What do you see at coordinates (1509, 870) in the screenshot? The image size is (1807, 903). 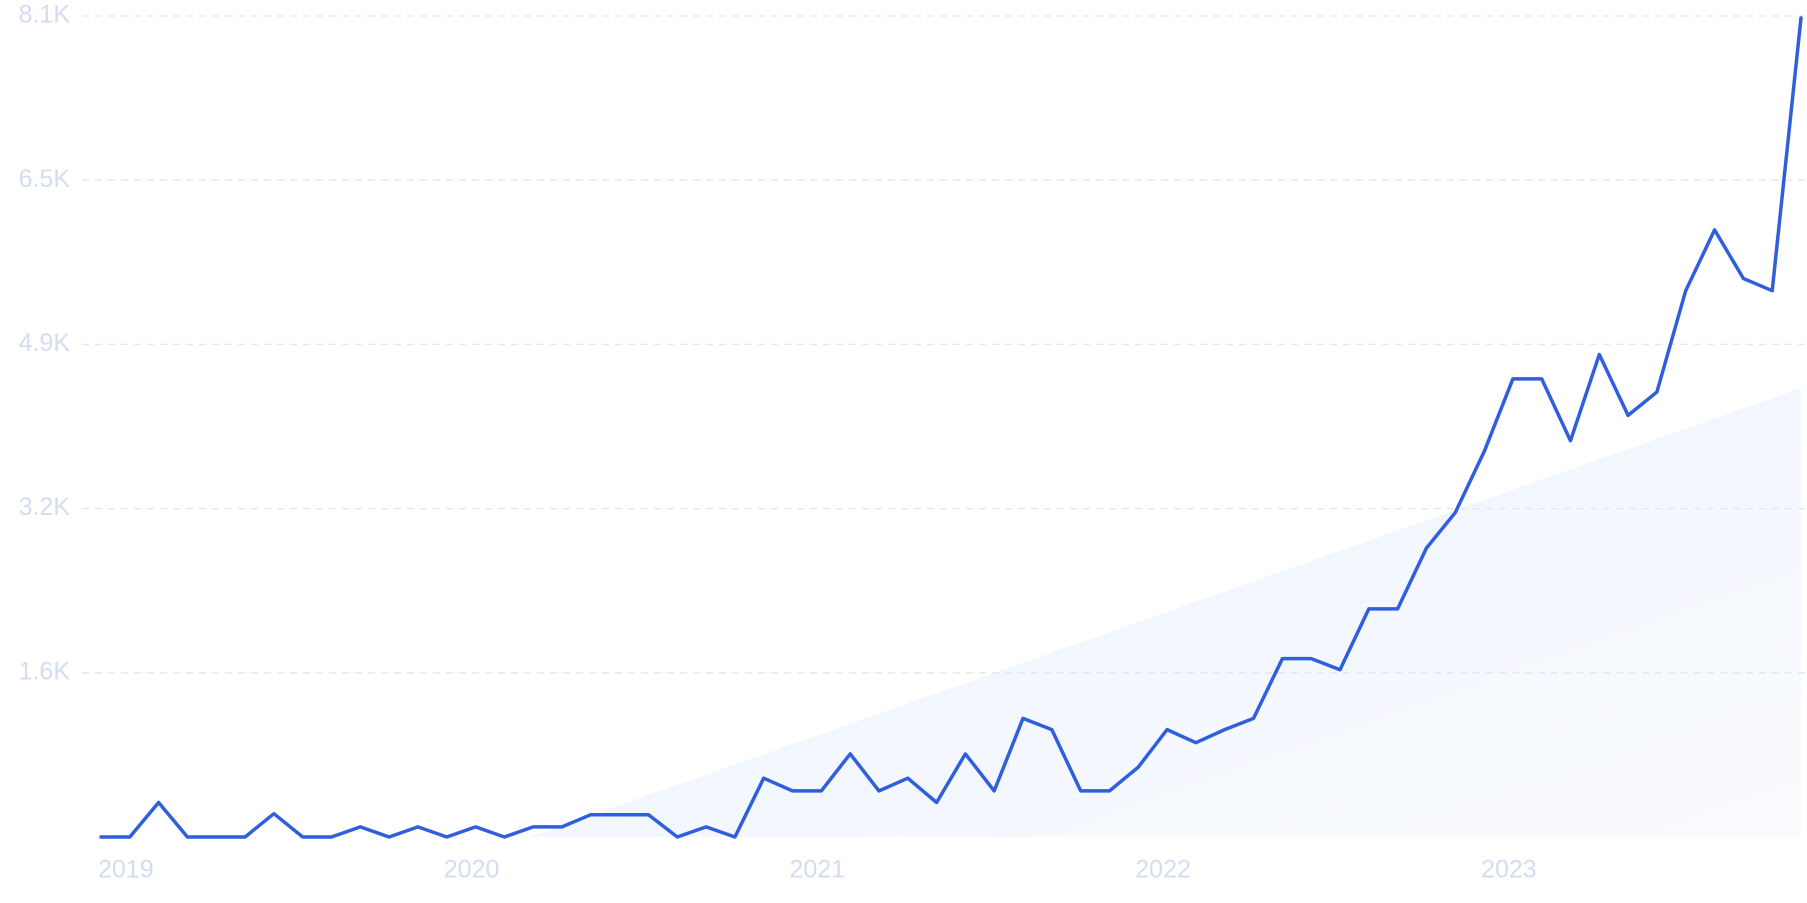 I see `x-tick-label: 2023` at bounding box center [1509, 870].